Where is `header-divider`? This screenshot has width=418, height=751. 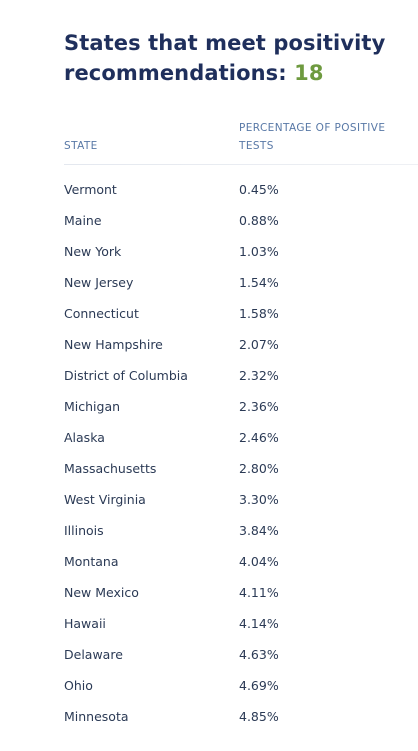
header-divider is located at coordinates (241, 164).